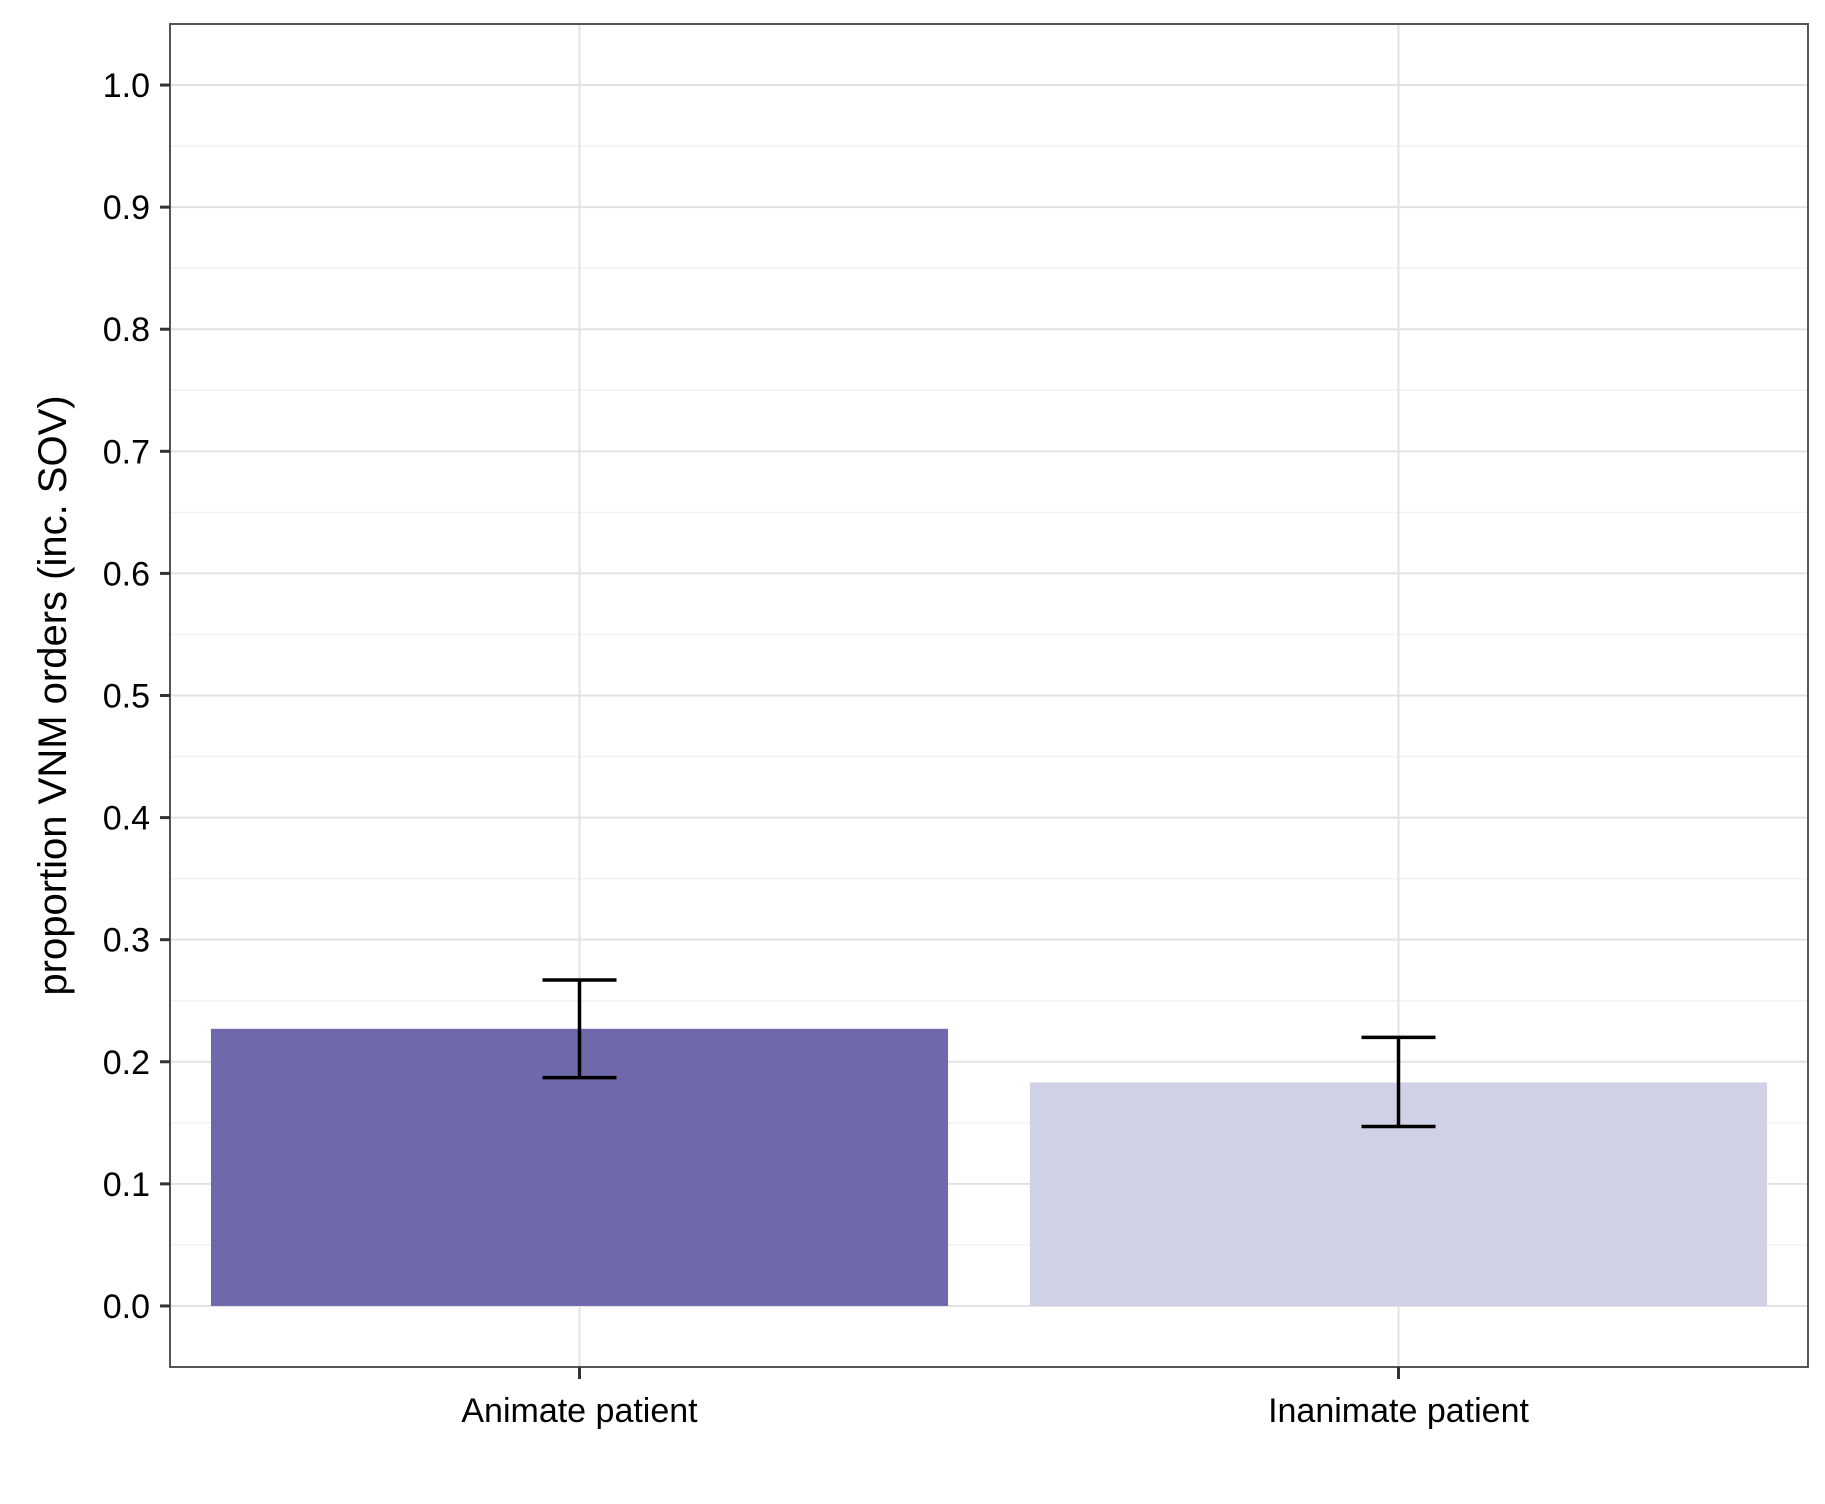 The height and width of the screenshot is (1504, 1825). Describe the element at coordinates (126, 819) in the screenshot. I see `y-tick-label: 0.4` at that location.